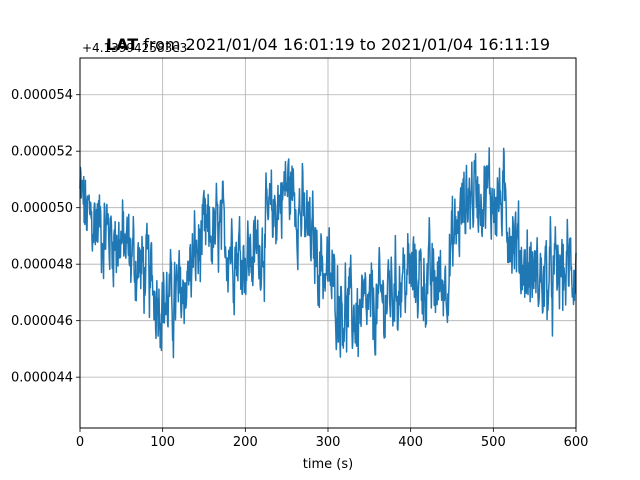 This screenshot has width=640, height=480. Describe the element at coordinates (328, 464) in the screenshot. I see `x-axis-label: time (s)` at that location.